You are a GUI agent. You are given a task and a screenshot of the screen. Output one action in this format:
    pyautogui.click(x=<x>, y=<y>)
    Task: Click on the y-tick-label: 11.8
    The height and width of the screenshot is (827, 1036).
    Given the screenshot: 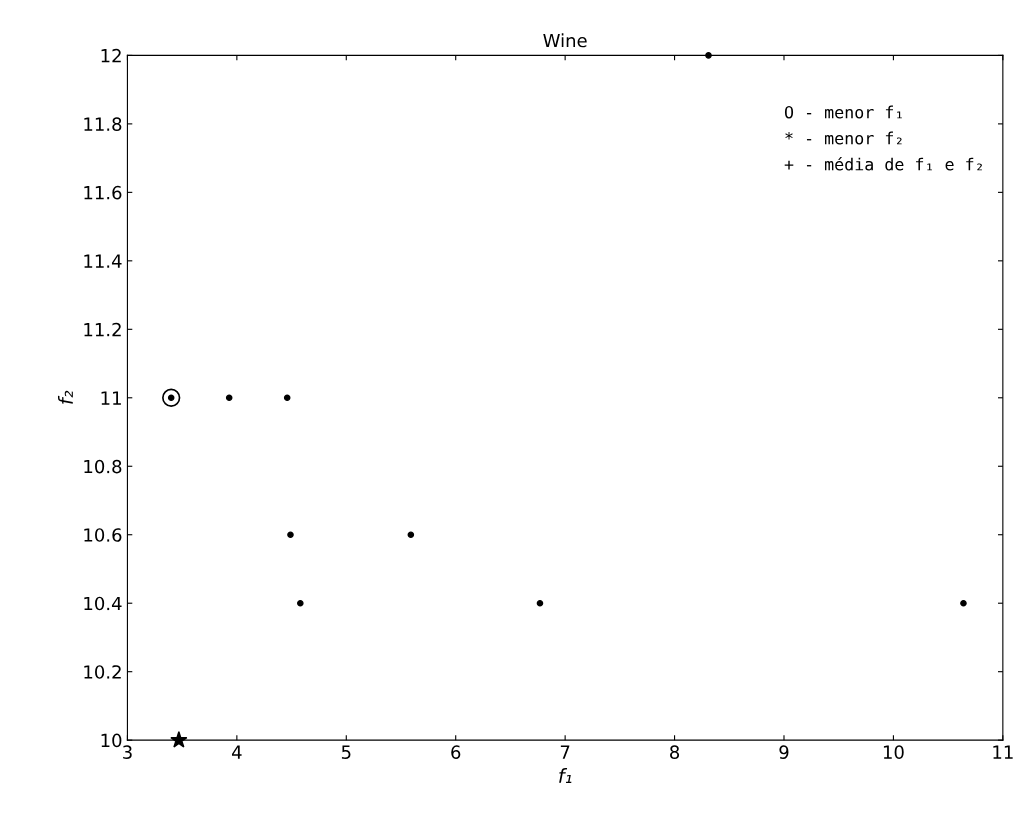 What is the action you would take?
    pyautogui.click(x=103, y=124)
    